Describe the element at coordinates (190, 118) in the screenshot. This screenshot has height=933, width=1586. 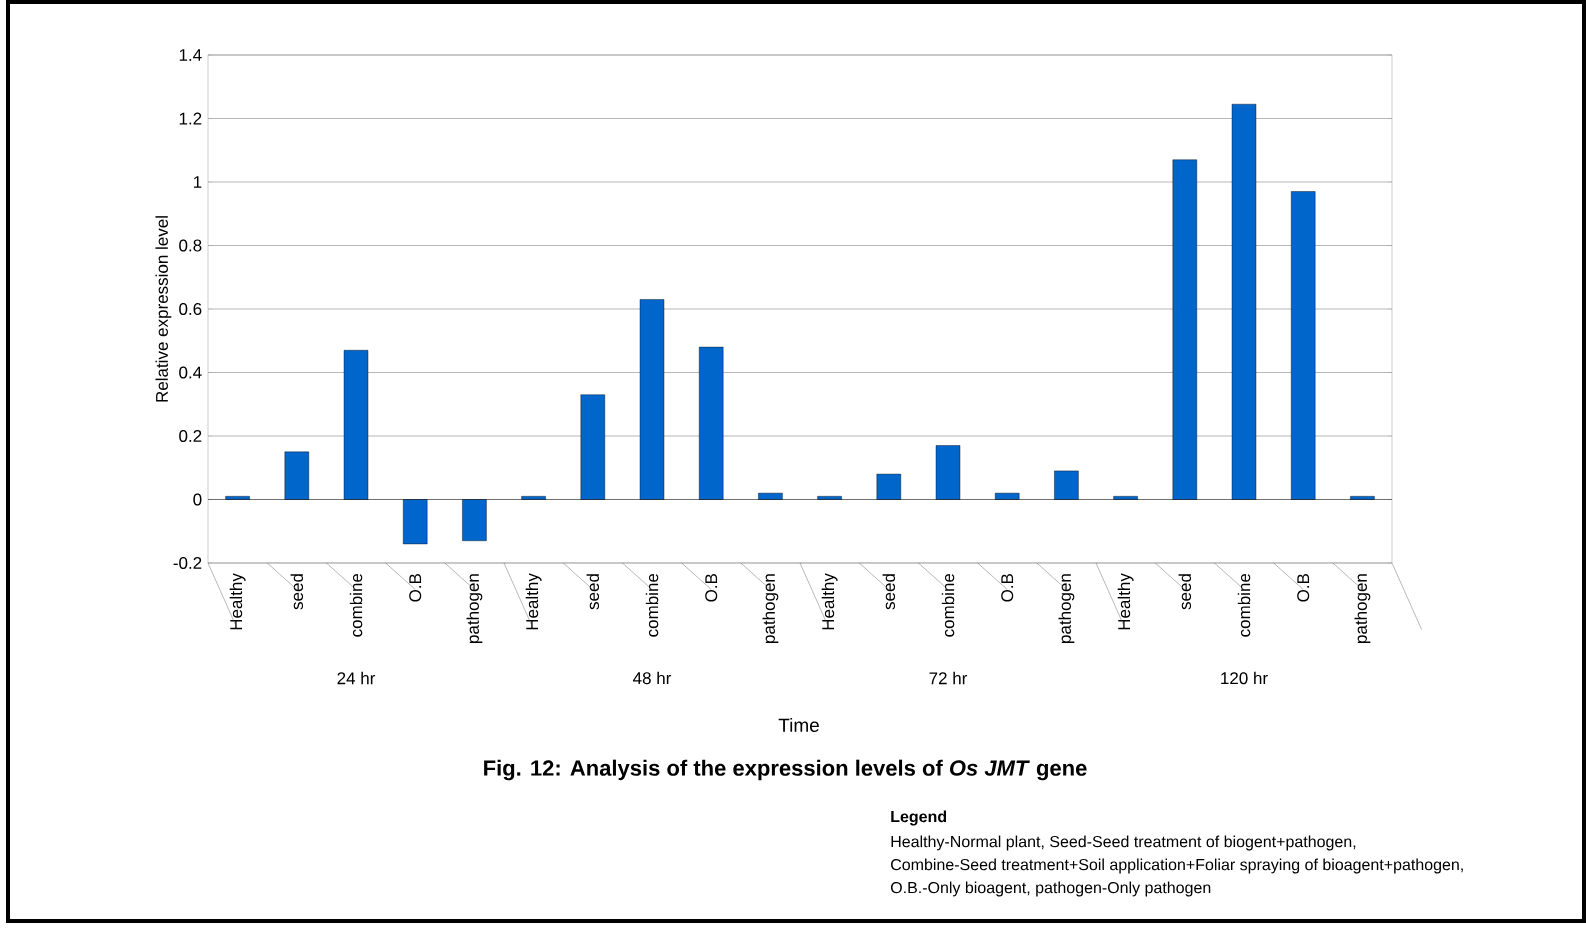
I see `y-tick-label: 1.2` at that location.